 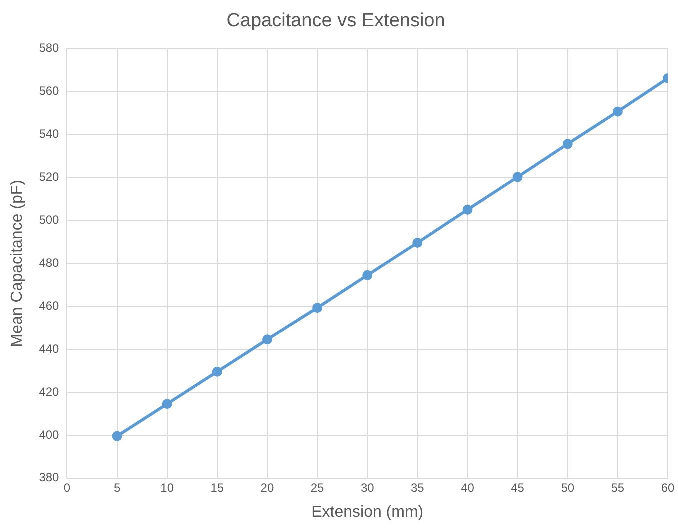 I want to click on y-tick-label: 540, so click(x=49, y=134).